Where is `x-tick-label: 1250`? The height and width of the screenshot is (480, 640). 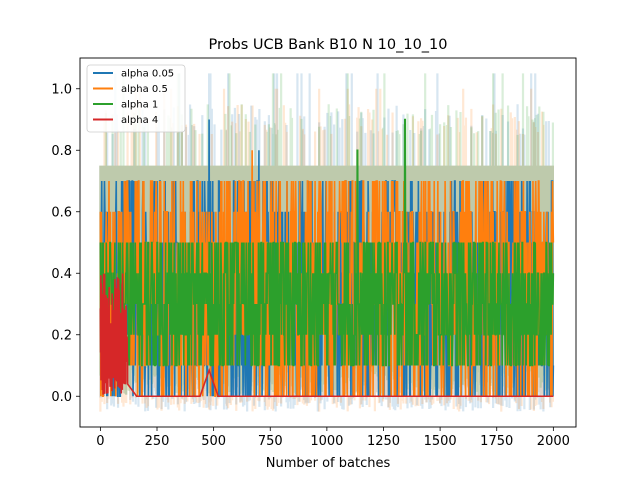
x-tick-label: 1250 is located at coordinates (383, 441).